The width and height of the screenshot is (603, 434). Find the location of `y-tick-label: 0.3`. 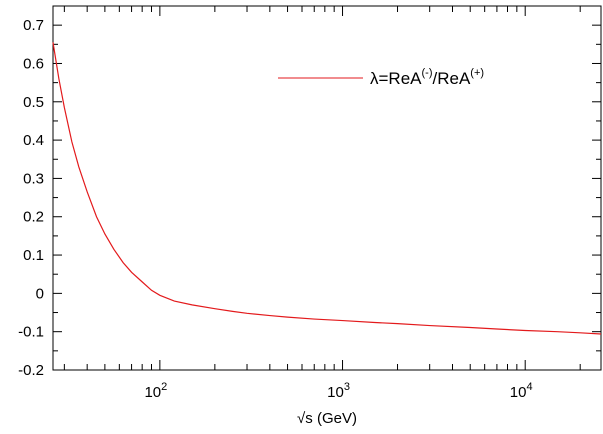

y-tick-label: 0.3 is located at coordinates (33, 178).